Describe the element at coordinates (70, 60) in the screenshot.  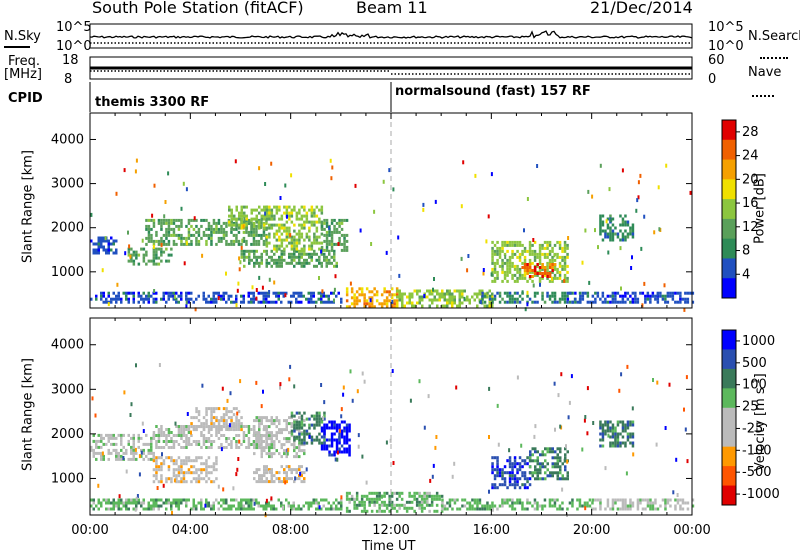
I see `freq-tick-high: 18` at that location.